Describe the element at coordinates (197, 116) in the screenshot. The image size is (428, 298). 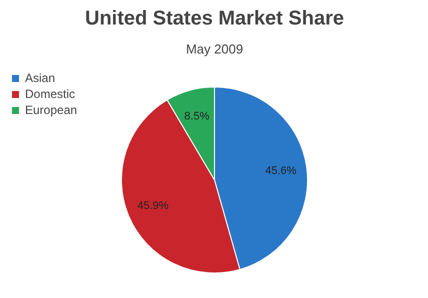
I see `data-label: 8.5%` at that location.